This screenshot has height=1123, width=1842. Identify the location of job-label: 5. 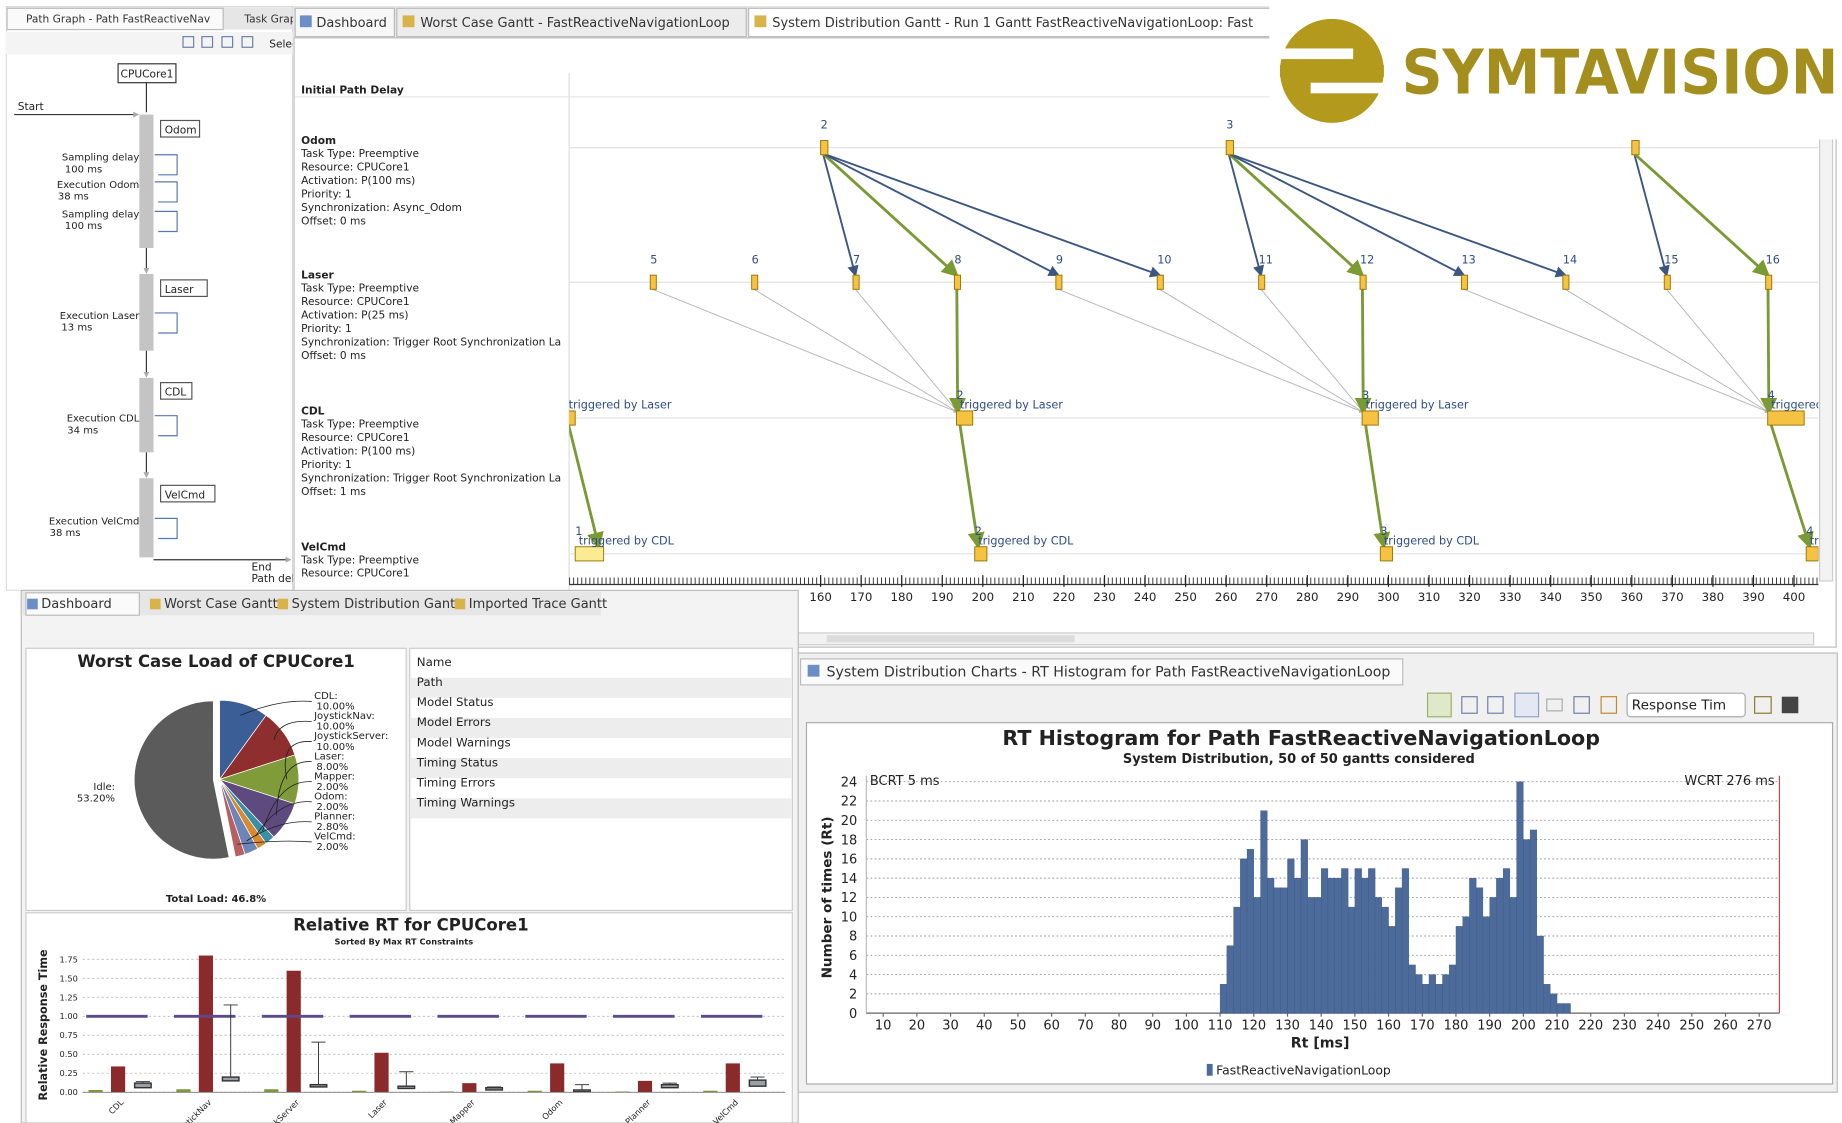
(653, 259).